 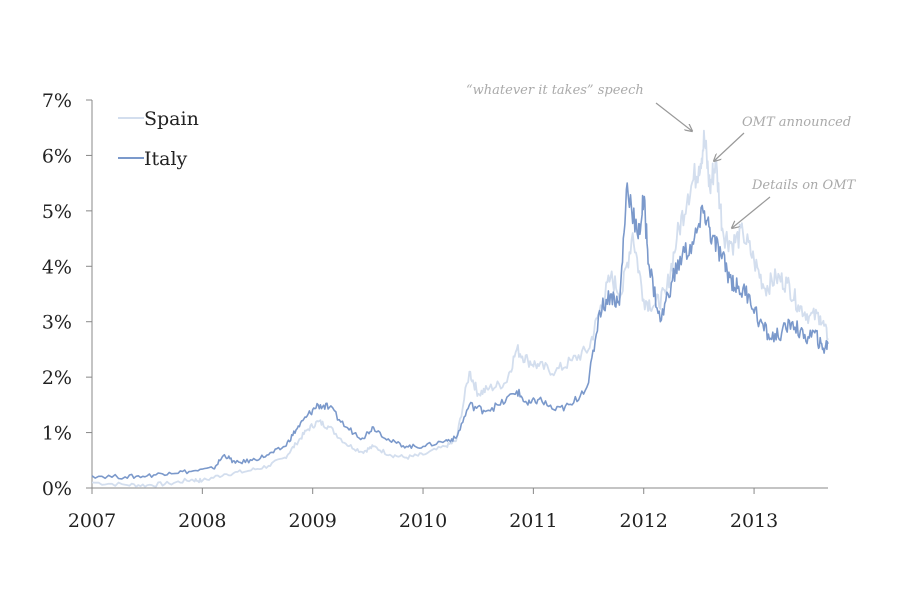 What do you see at coordinates (313, 521) in the screenshot?
I see `x-tick-label: 2009` at bounding box center [313, 521].